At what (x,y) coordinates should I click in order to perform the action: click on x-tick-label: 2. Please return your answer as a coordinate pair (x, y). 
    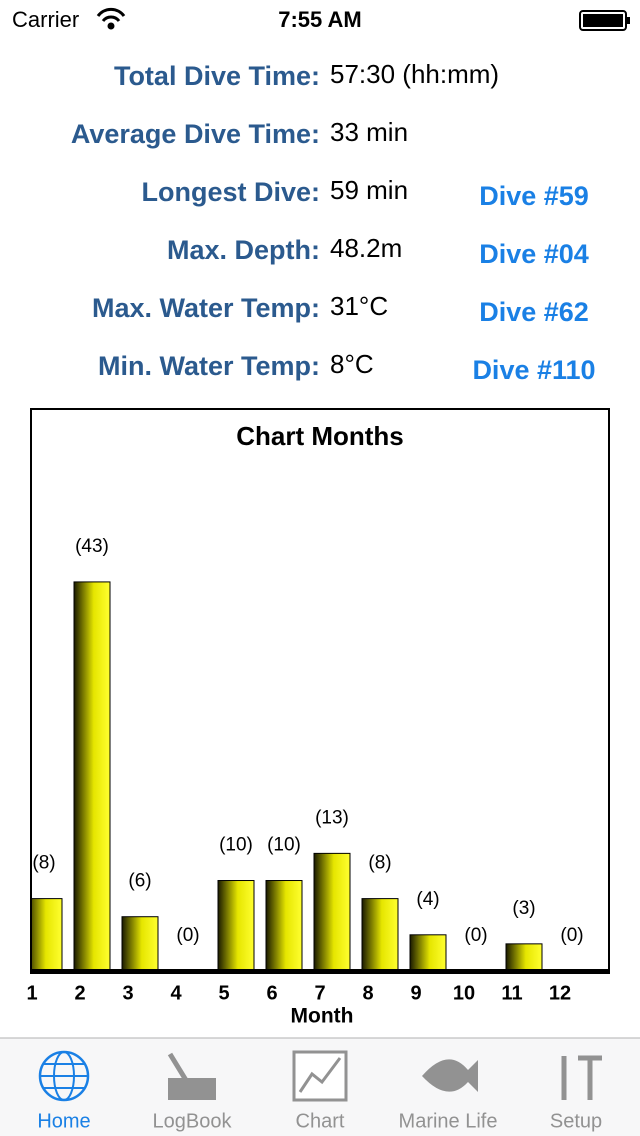
    Looking at the image, I should click on (79, 993).